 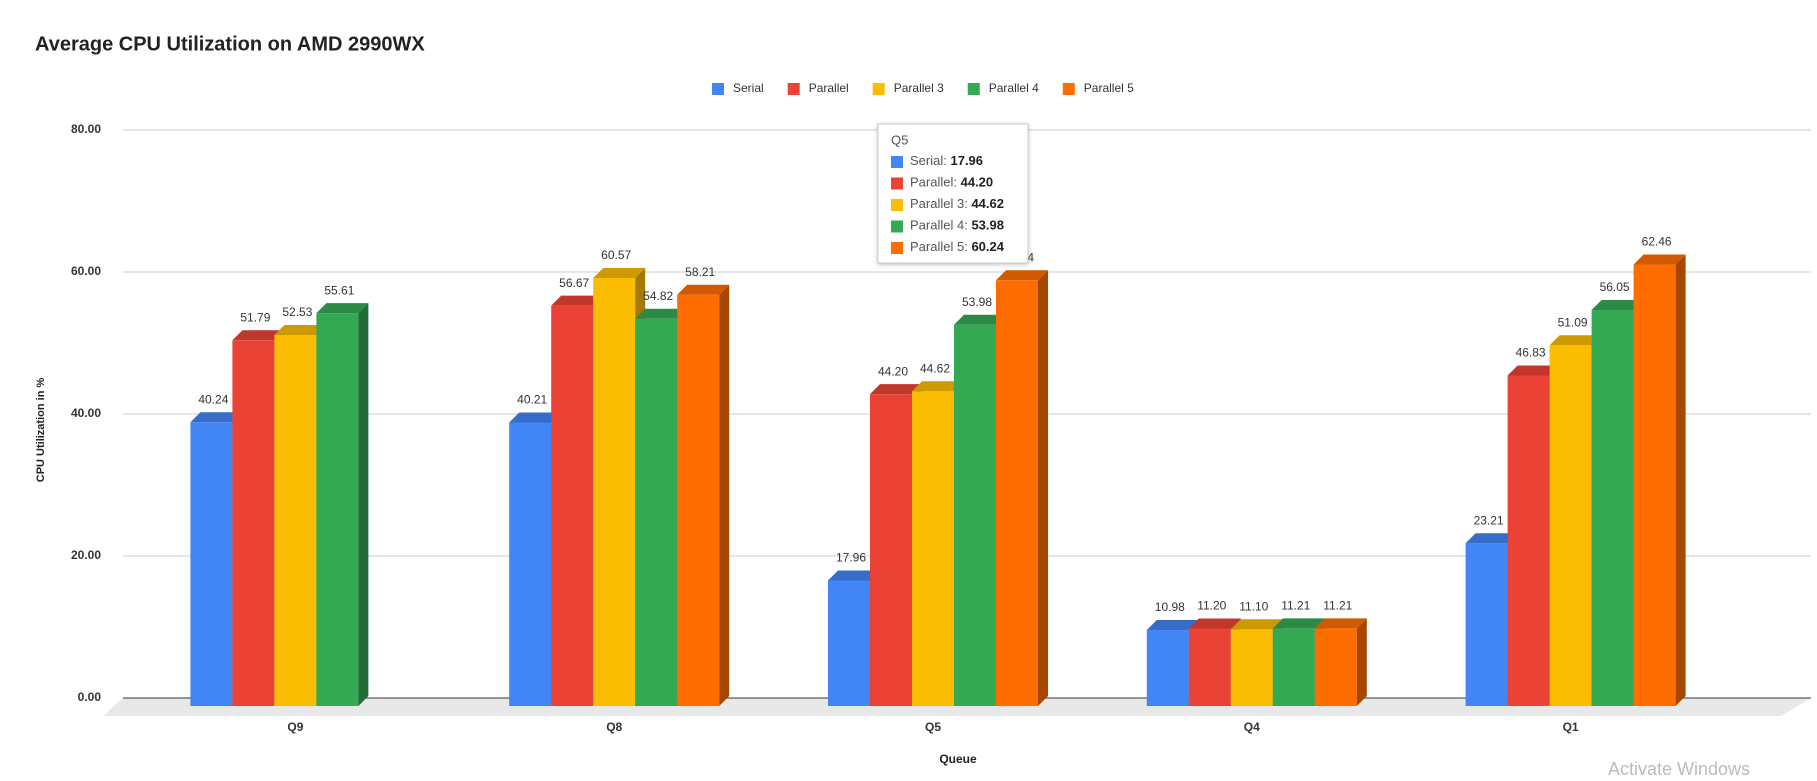 I want to click on tooltip-row: Parallel 5: 60.24, so click(x=957, y=246).